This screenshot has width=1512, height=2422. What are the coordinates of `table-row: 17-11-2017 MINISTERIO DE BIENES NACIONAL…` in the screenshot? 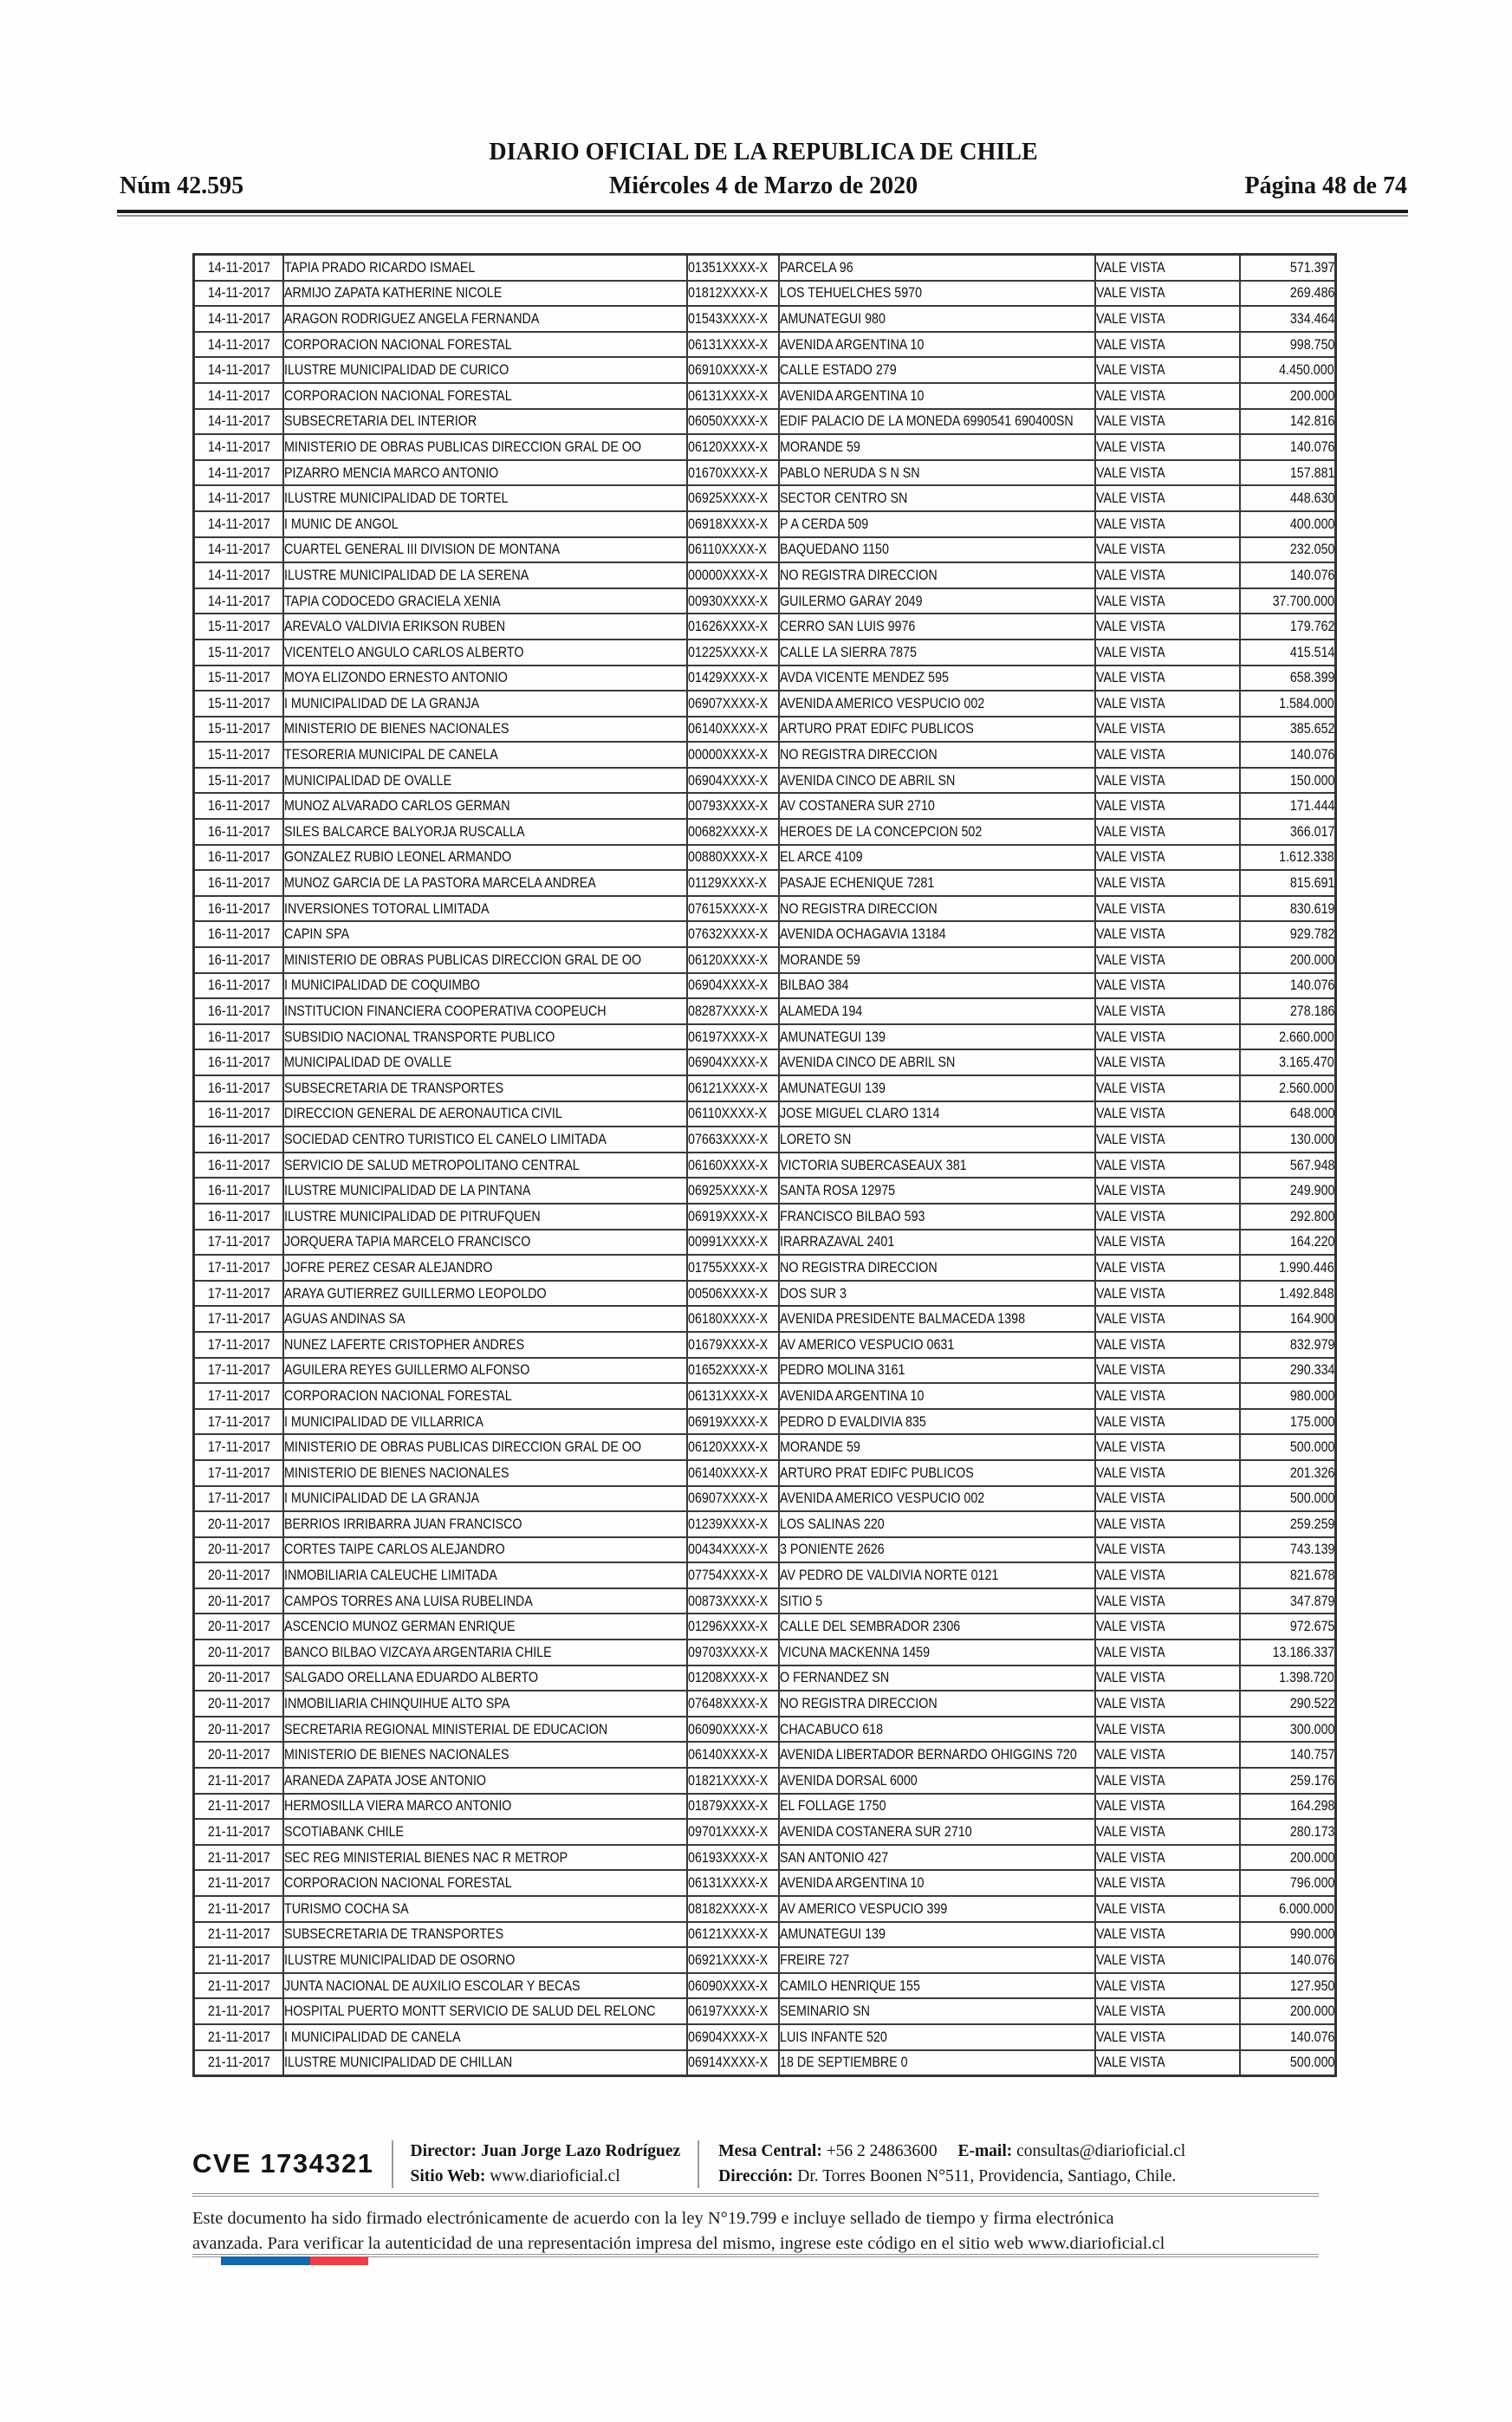 It's located at (764, 1472).